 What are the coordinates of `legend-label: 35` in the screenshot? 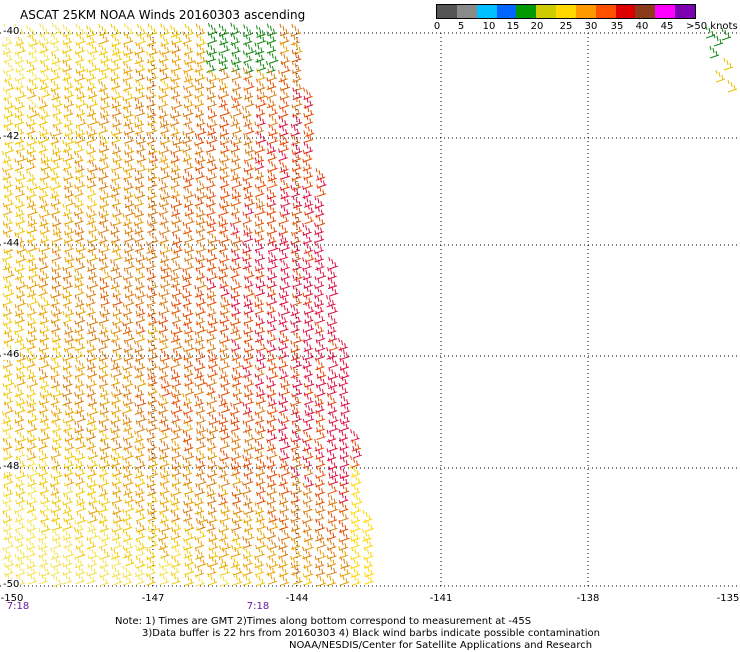 It's located at (617, 26).